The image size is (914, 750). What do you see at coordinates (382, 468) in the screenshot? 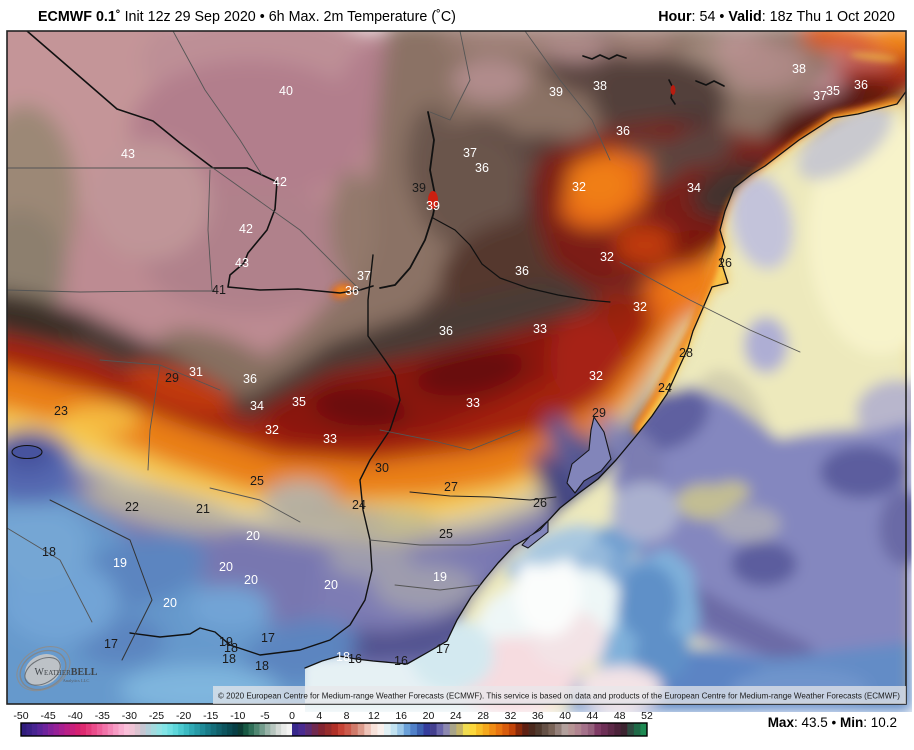
I see `svg-text: 30` at bounding box center [382, 468].